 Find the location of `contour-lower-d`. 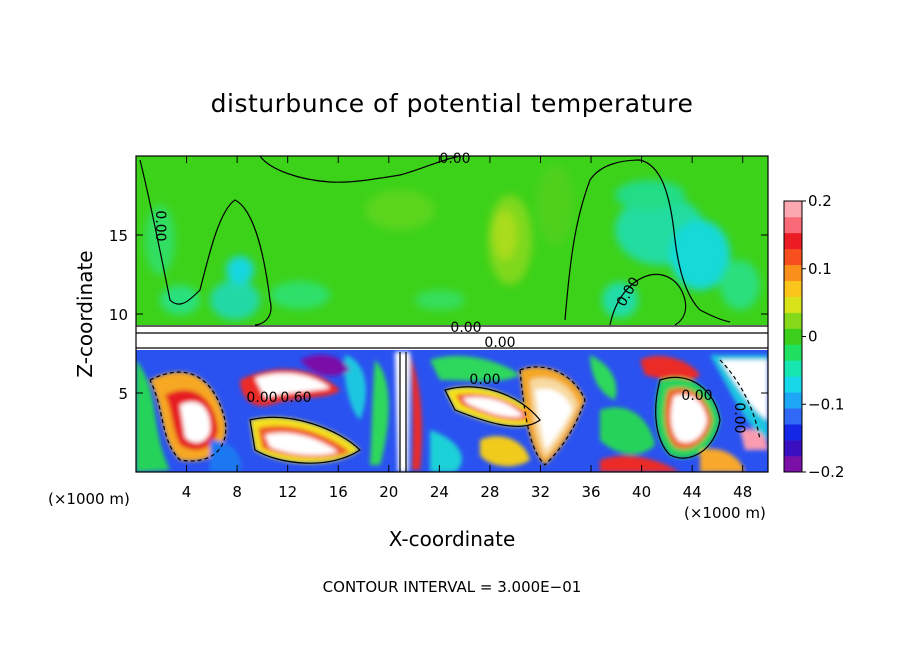

contour-lower-d is located at coordinates (552, 416).